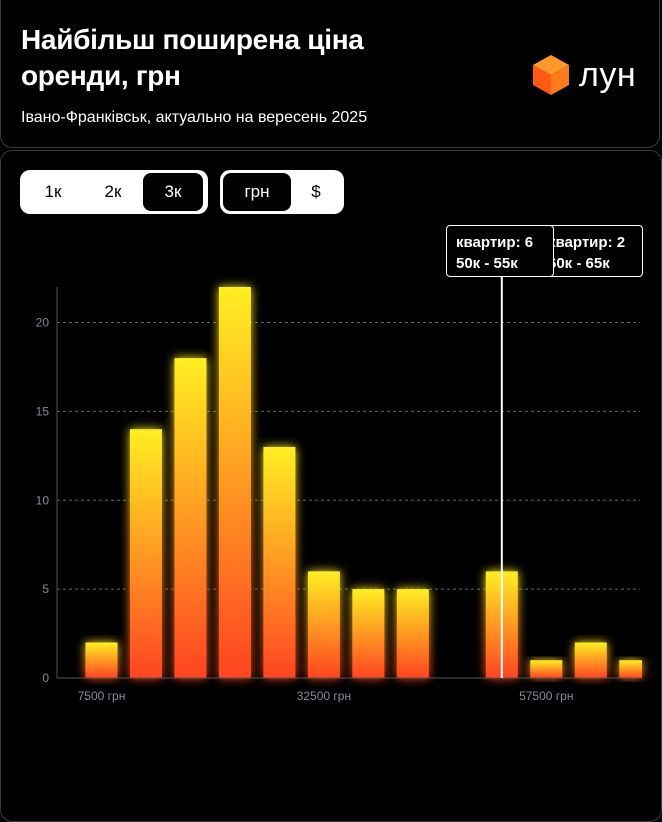  Describe the element at coordinates (579, 263) in the screenshot. I see `tooltip-secondary-range: 60к - 65к` at that location.